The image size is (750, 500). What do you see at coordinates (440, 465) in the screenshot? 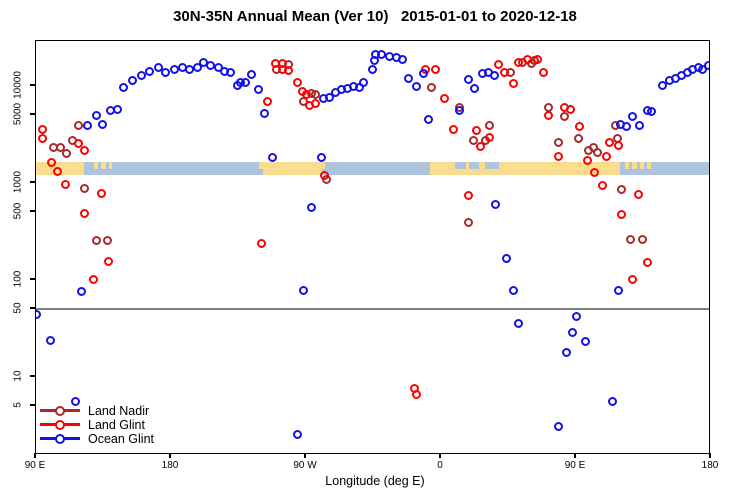
I see `x-tick-label: 0` at bounding box center [440, 465].